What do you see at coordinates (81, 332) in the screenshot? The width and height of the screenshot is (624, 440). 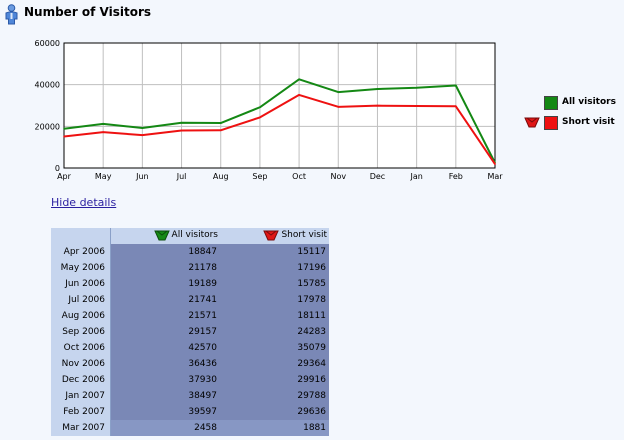 I see `row-label: Sep 2006` at bounding box center [81, 332].